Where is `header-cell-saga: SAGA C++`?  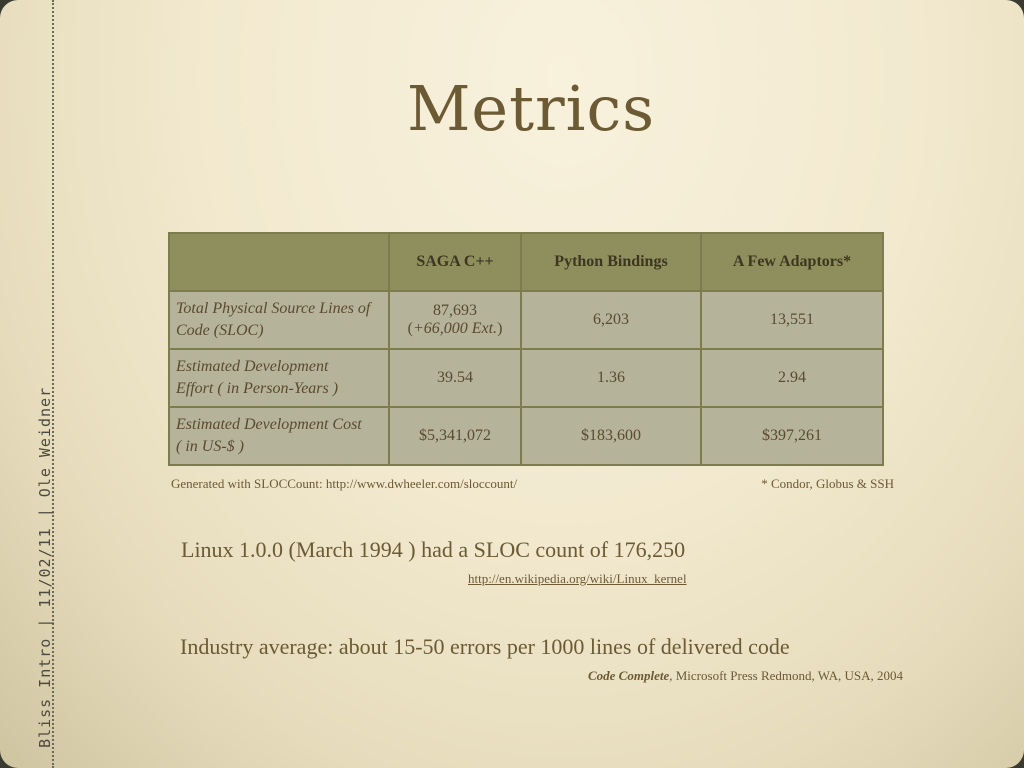 header-cell-saga: SAGA C++ is located at coordinates (455, 262).